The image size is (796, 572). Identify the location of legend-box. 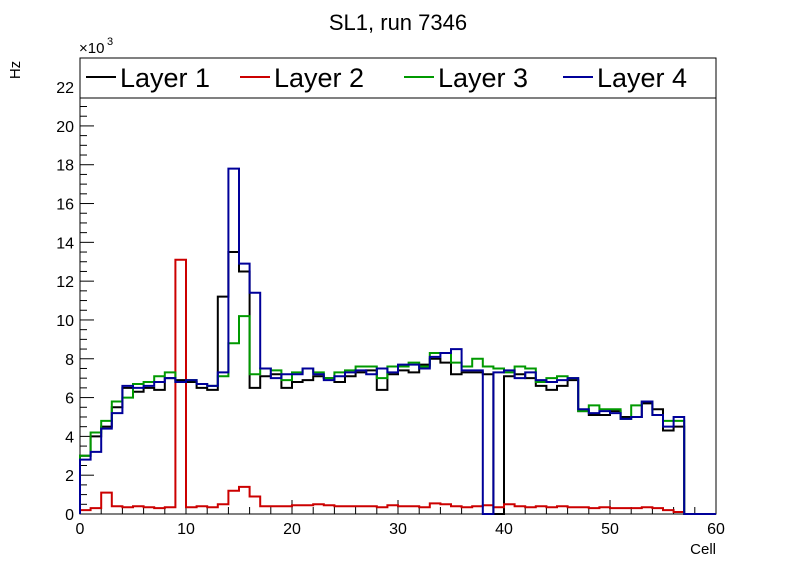
(398, 78).